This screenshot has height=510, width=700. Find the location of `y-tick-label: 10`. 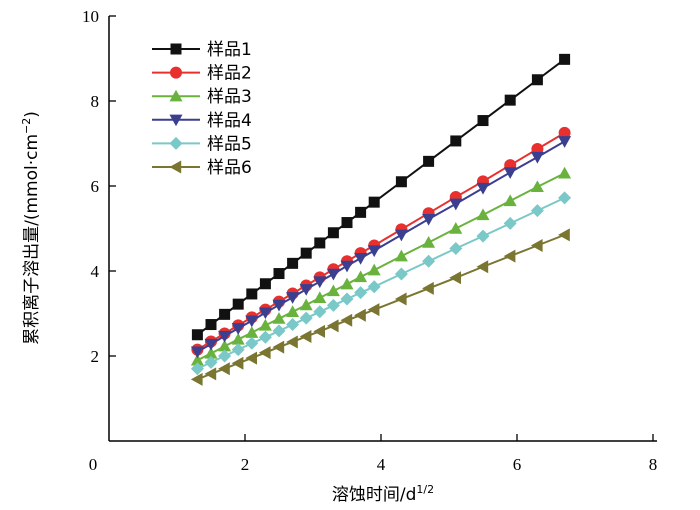

y-tick-label: 10 is located at coordinates (90, 16).